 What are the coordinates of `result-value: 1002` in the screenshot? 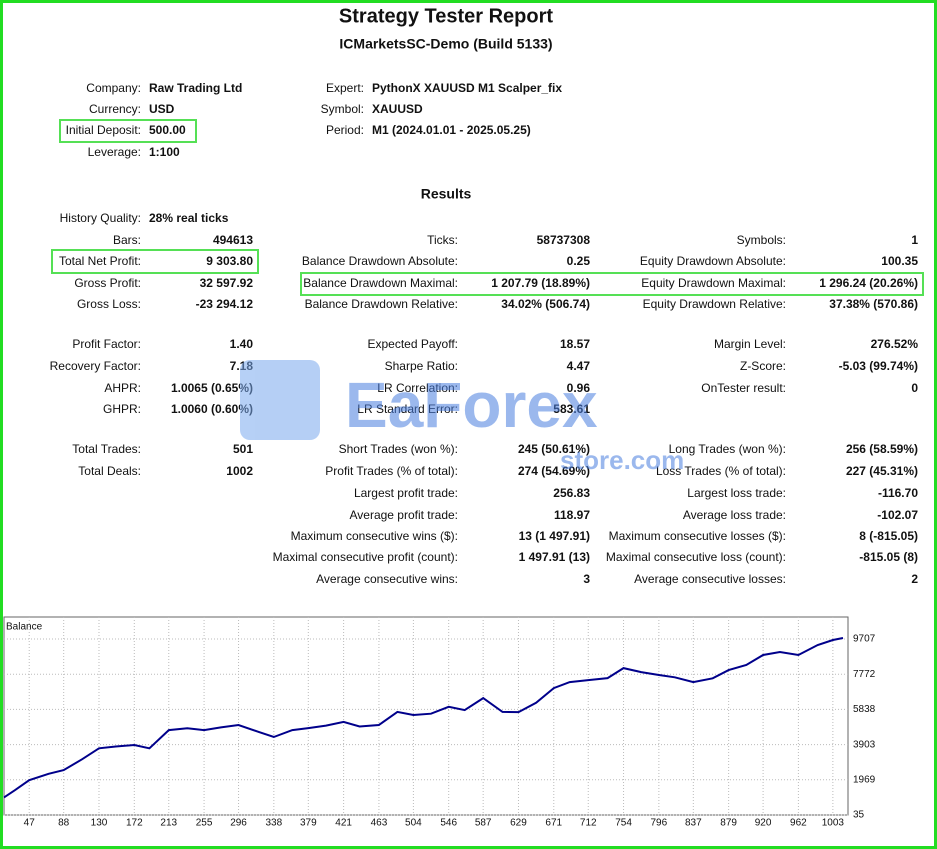 It's located at (239, 471).